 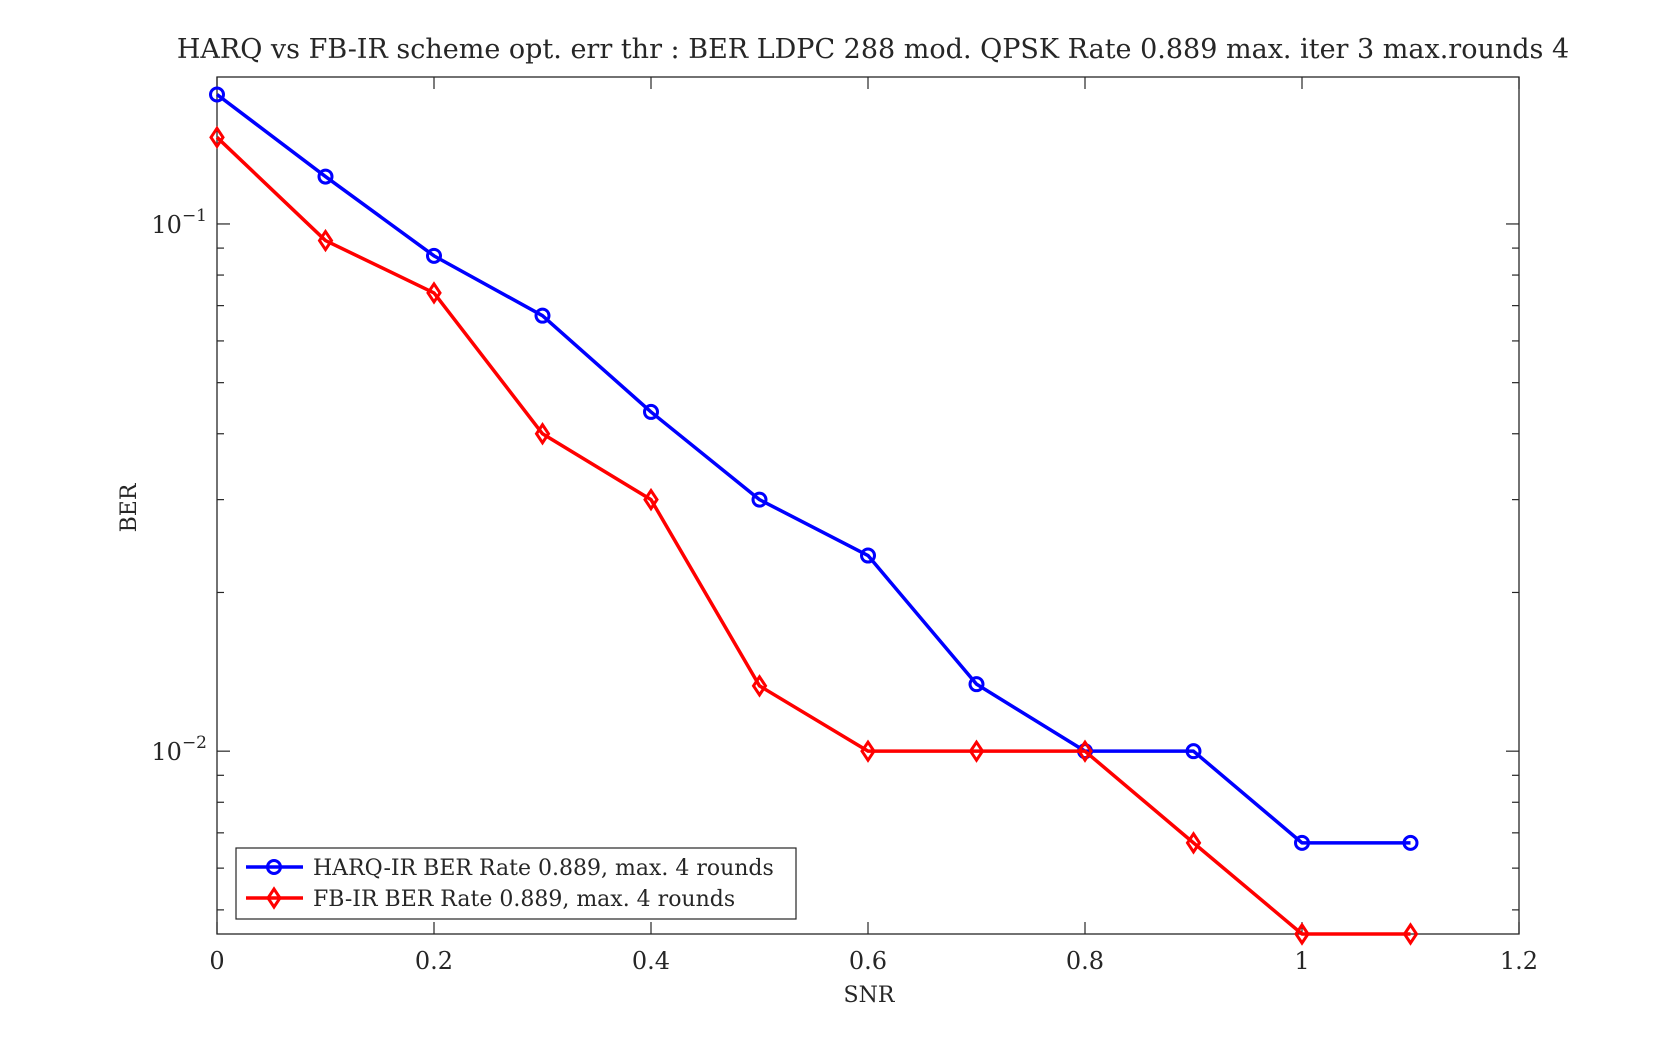 I want to click on x-axis-label: SNR, so click(x=870, y=995).